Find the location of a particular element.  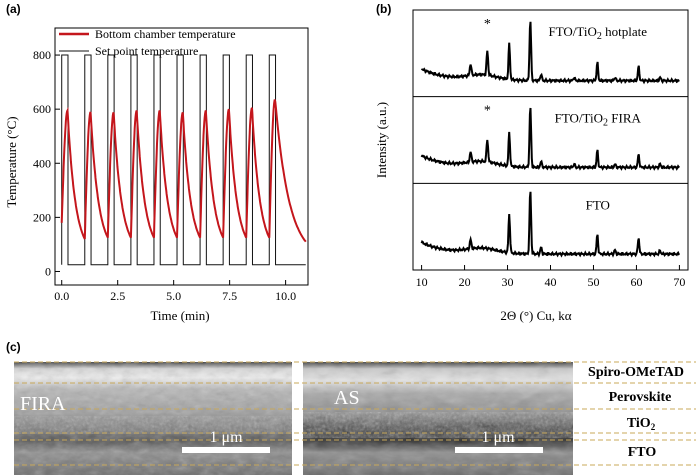

y-tick-label: 800 is located at coordinates (42, 55).